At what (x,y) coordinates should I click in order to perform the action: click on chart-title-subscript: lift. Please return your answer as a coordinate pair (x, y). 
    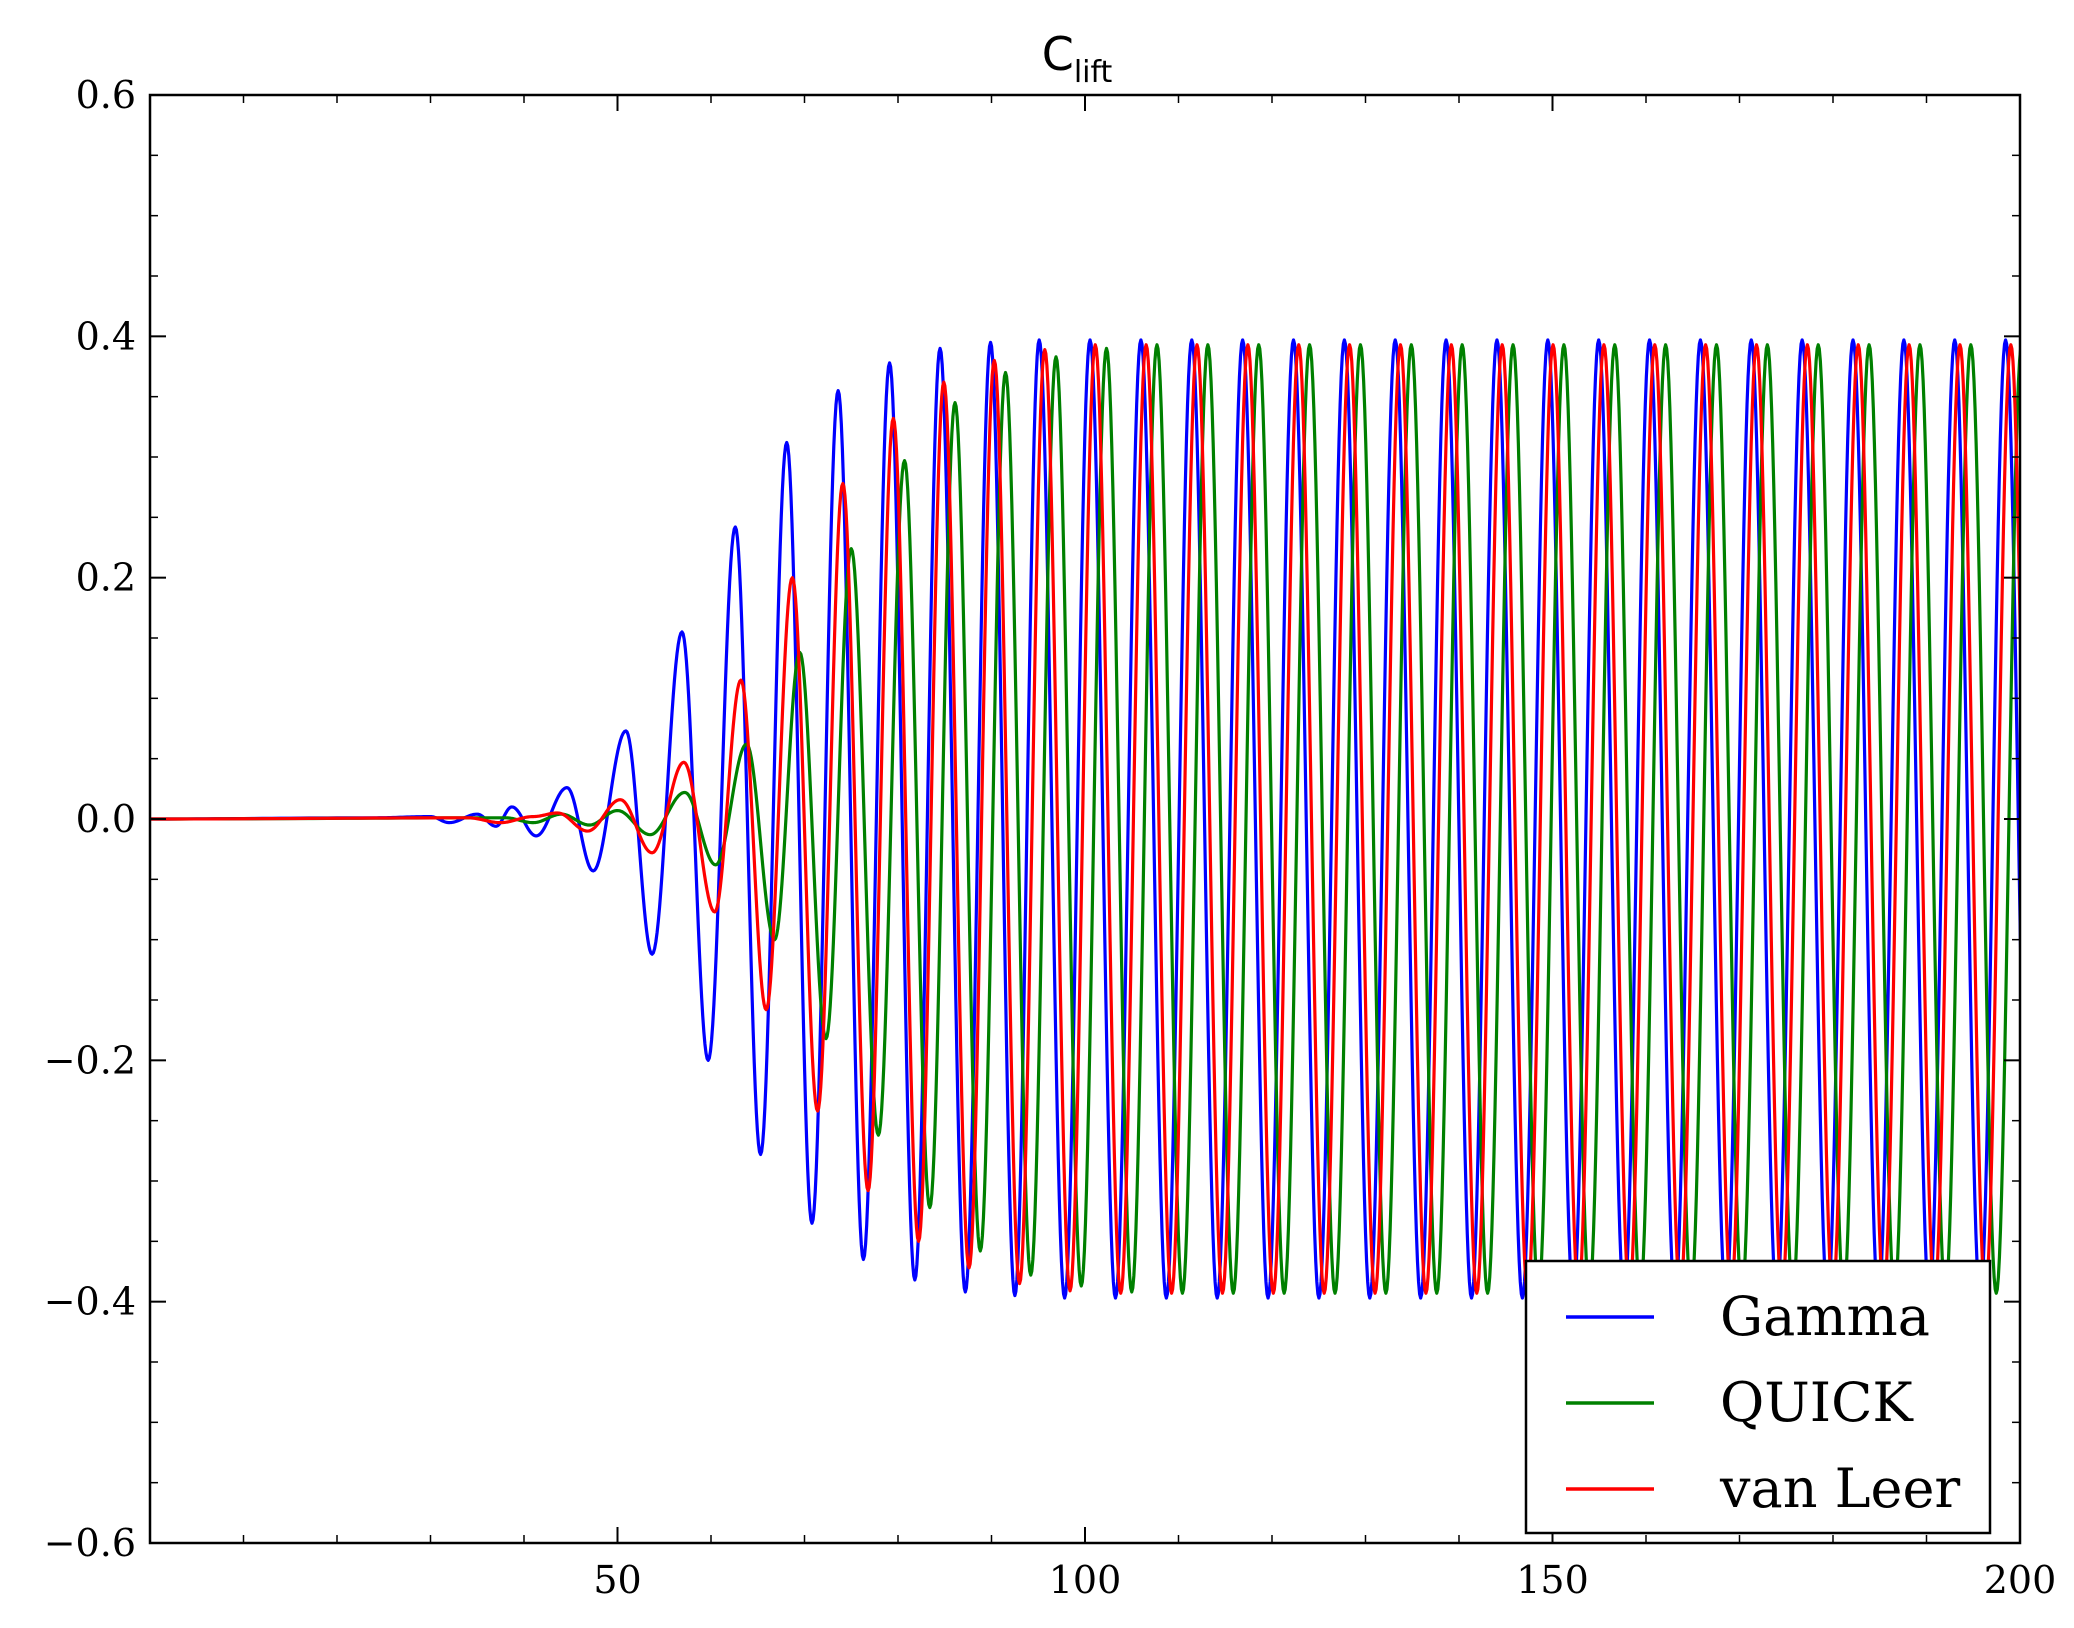
    Looking at the image, I should click on (1093, 72).